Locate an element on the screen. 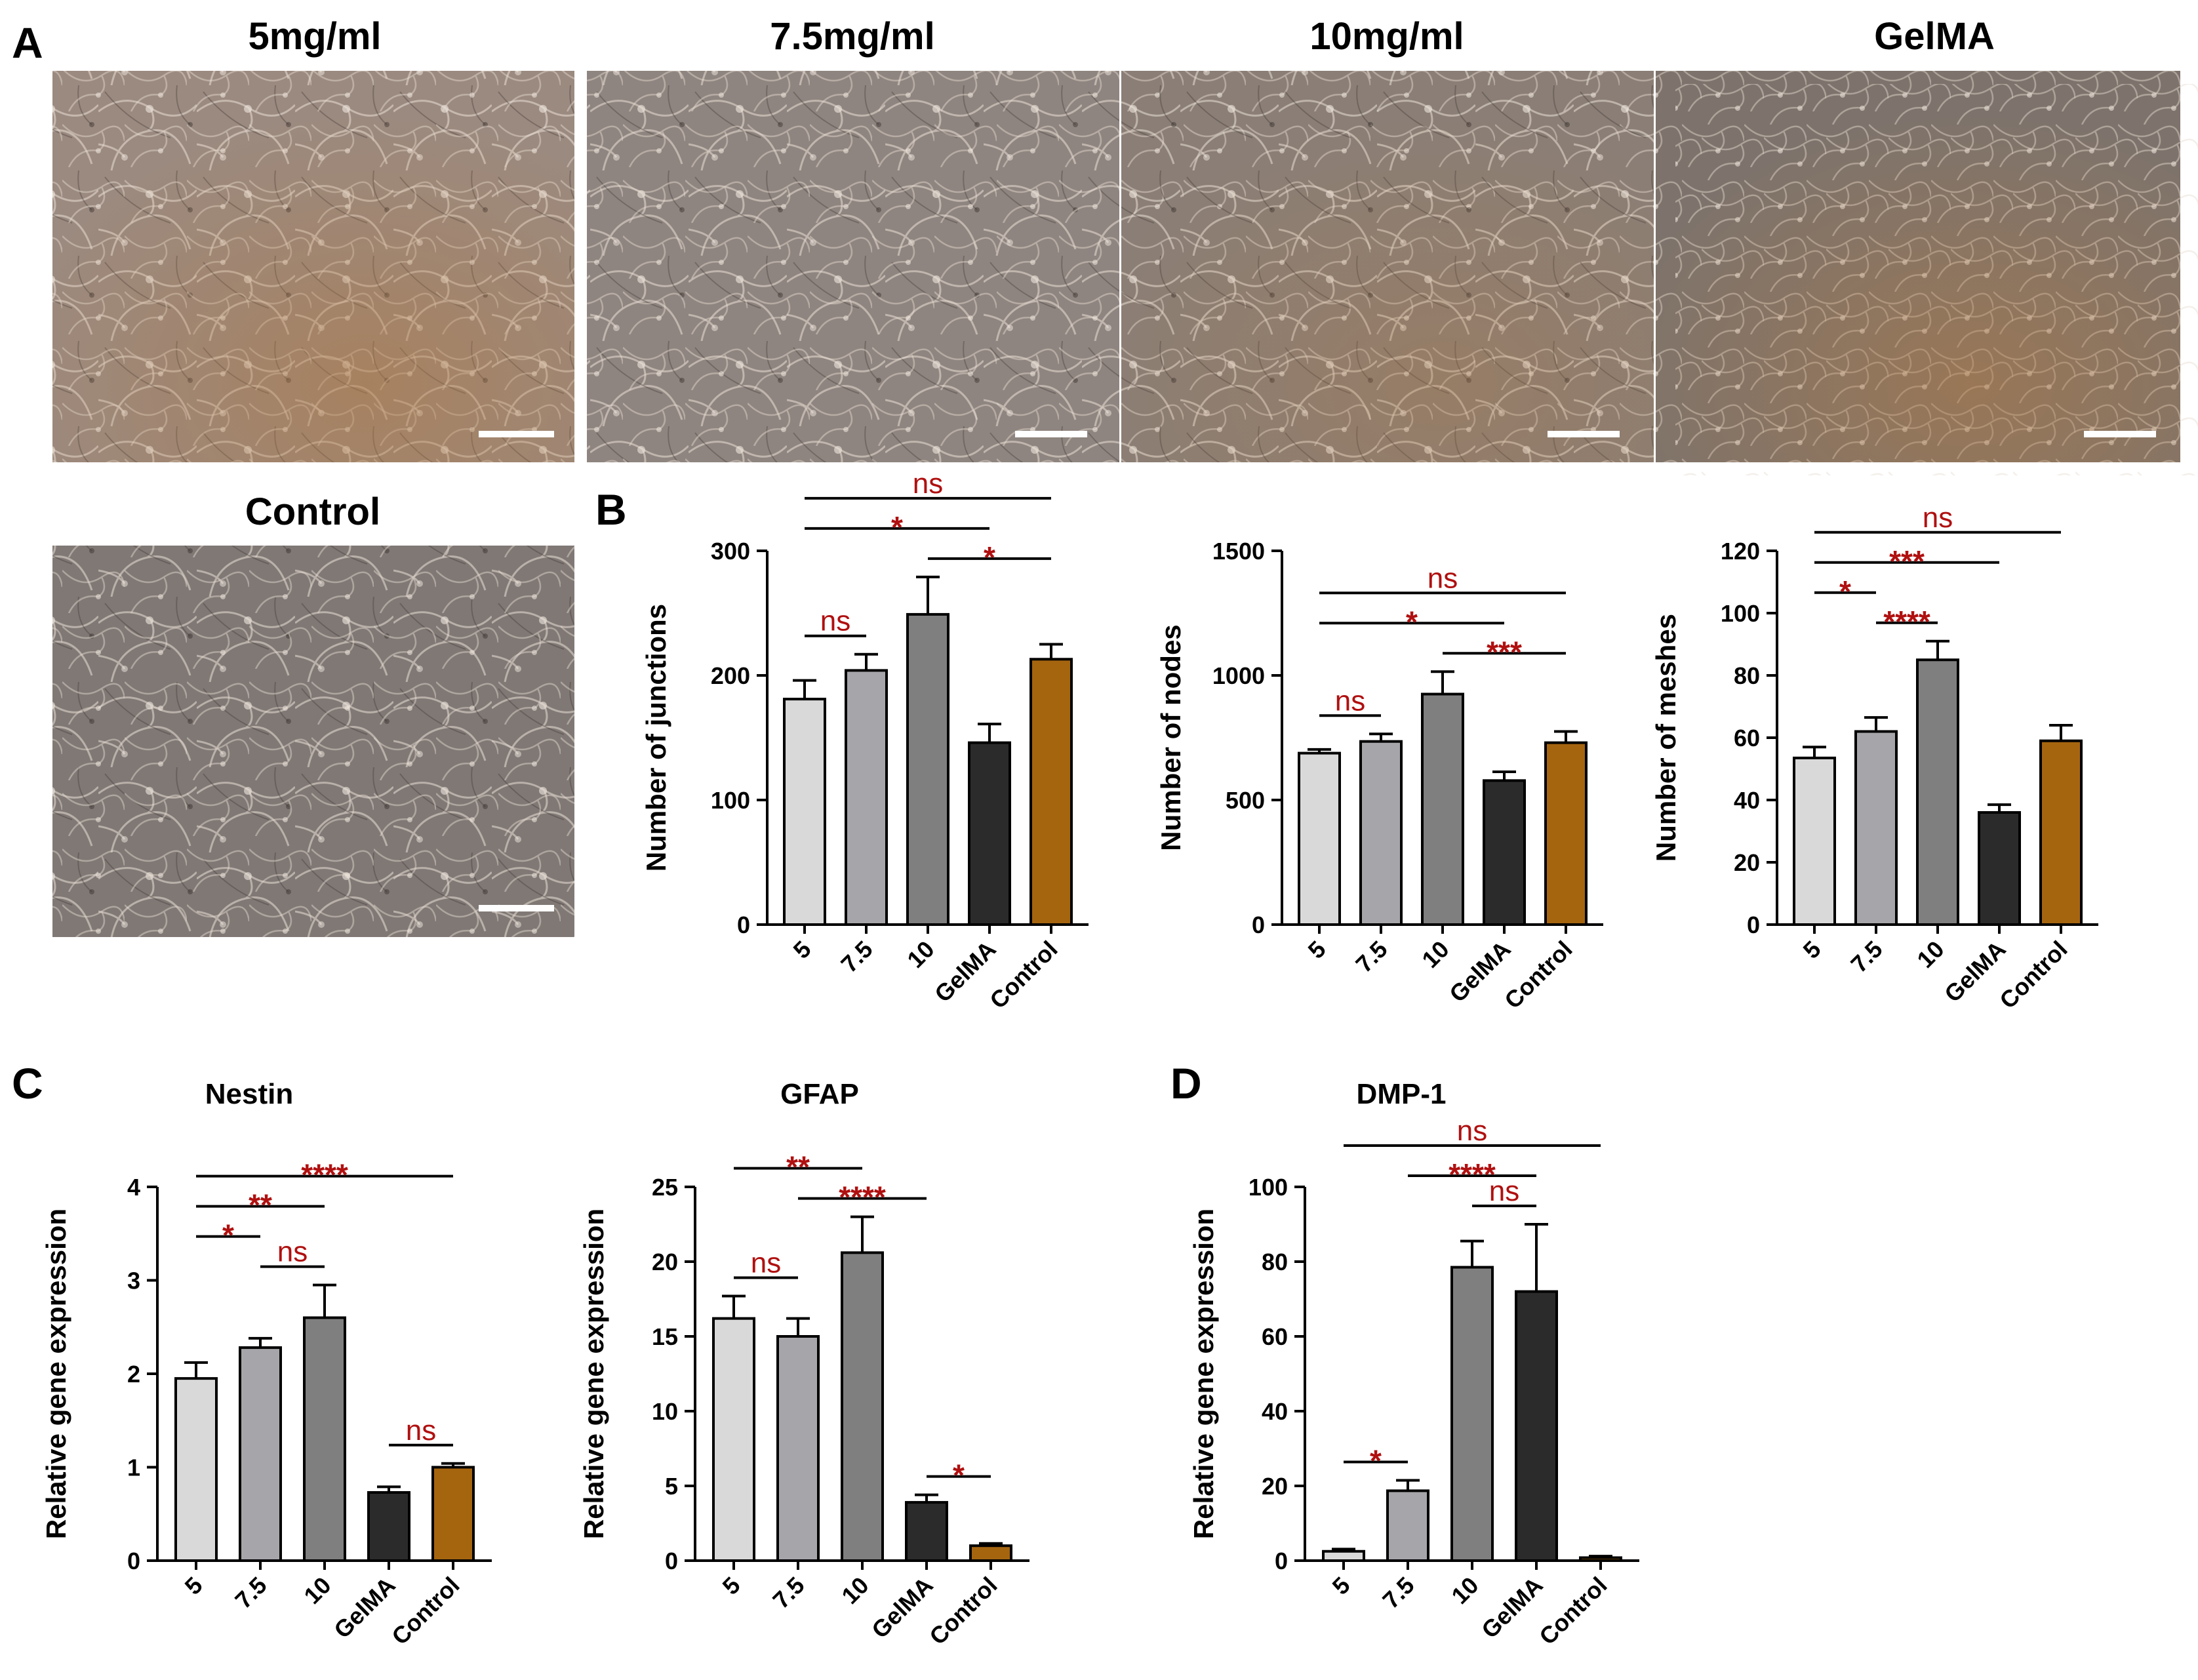  panel-label-a: A is located at coordinates (28, 42).